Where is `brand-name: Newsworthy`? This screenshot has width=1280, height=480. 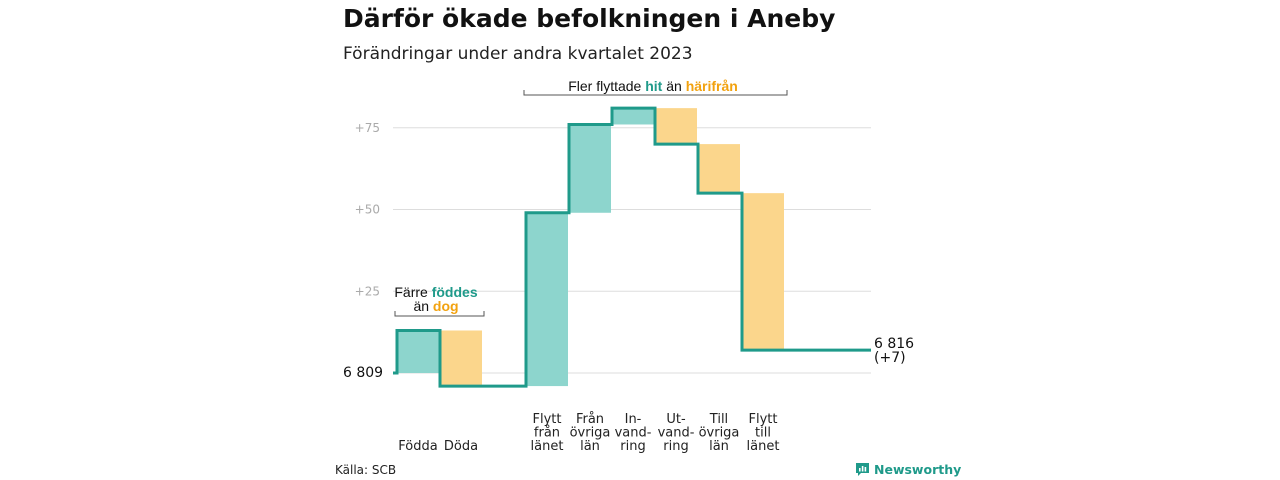 brand-name: Newsworthy is located at coordinates (918, 469).